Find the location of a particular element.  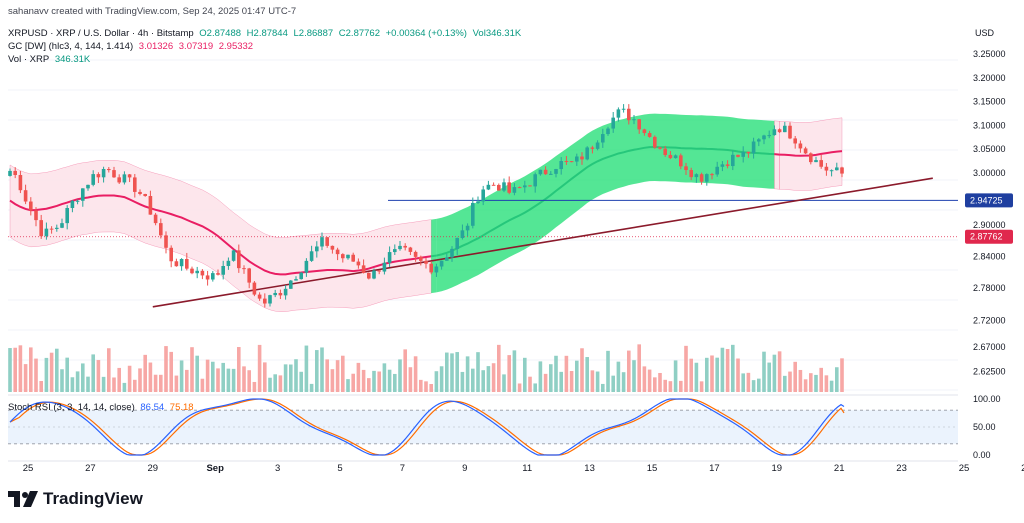

volume-legend: Vol · XRP 346.31K is located at coordinates (50, 60).